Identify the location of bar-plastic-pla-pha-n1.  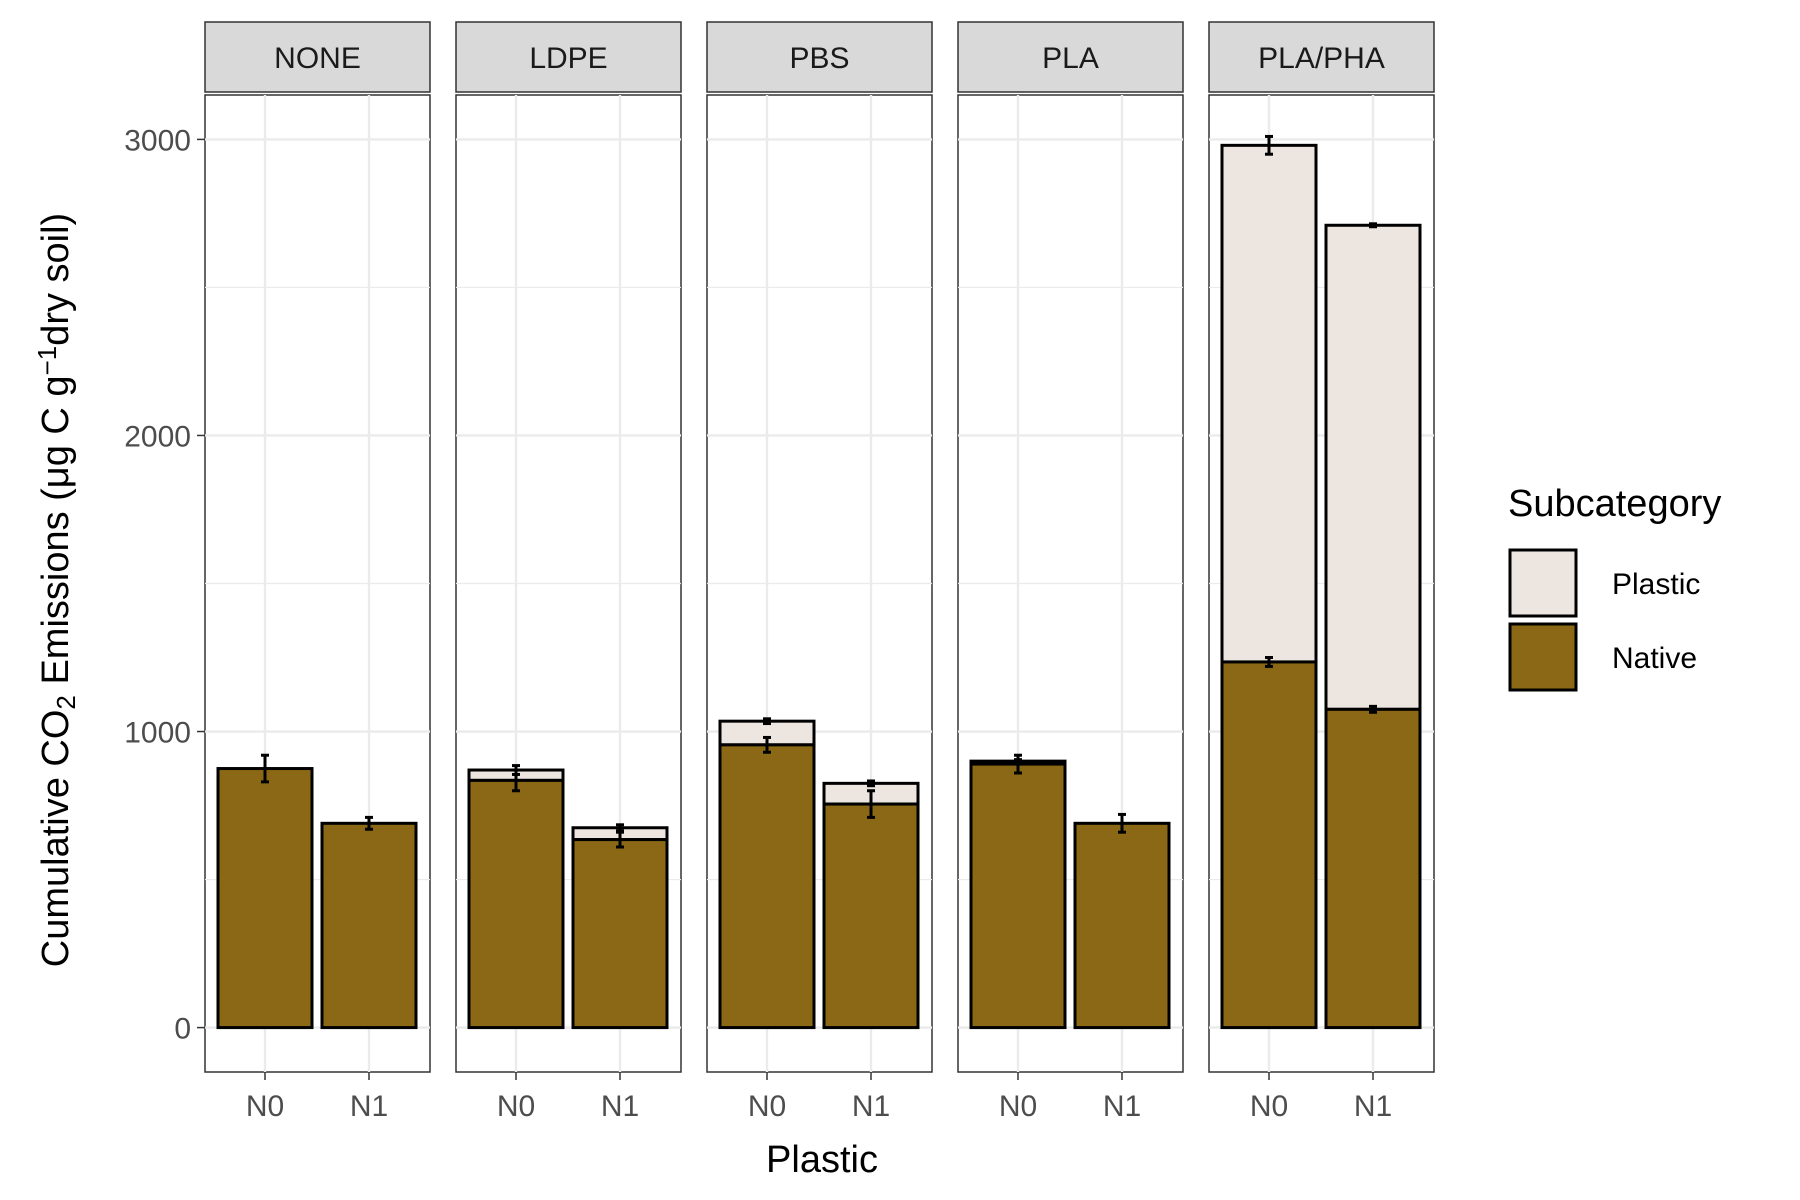
(1373, 467).